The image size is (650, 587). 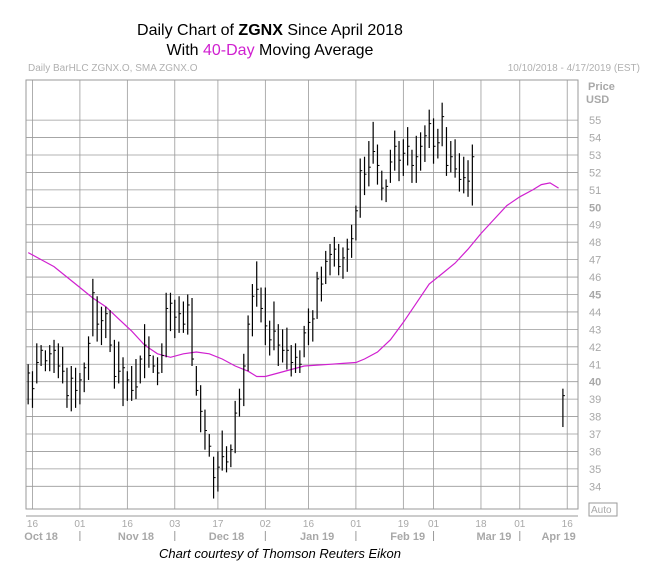 What do you see at coordinates (228, 50) in the screenshot?
I see `ma-label: 40-Day` at bounding box center [228, 50].